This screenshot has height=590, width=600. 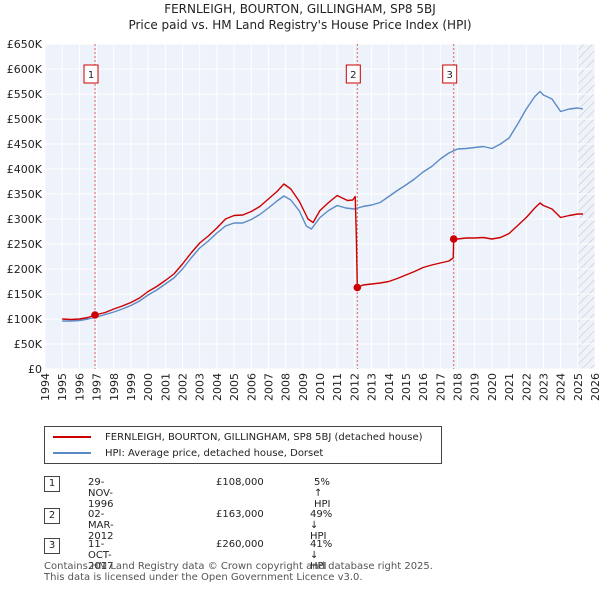 What do you see at coordinates (25, 219) in the screenshot?
I see `y-tick-label: £300K` at bounding box center [25, 219].